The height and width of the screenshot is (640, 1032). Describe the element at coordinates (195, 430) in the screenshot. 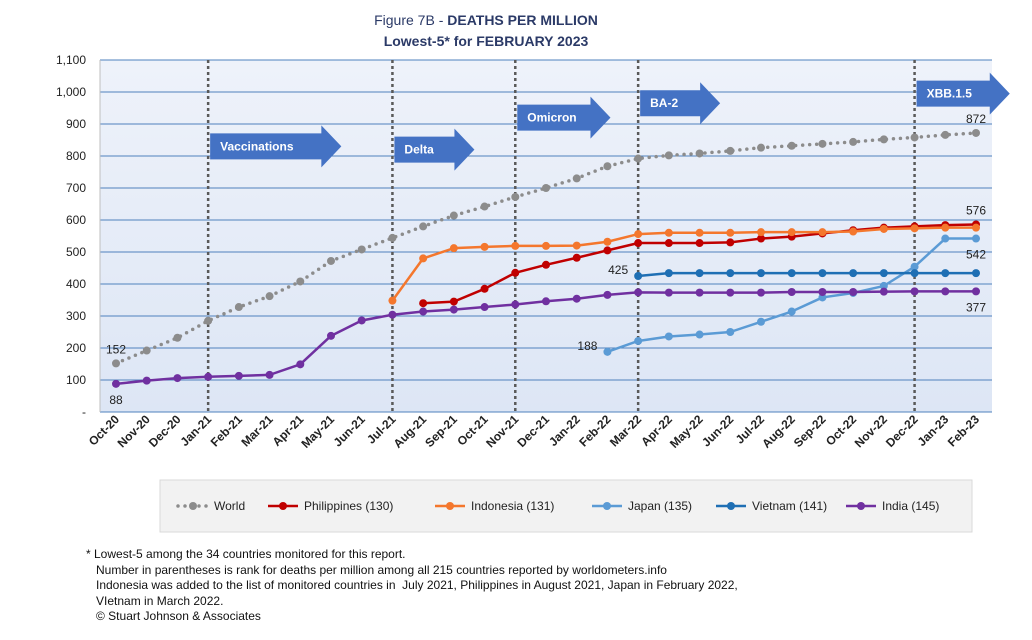

I see `x-tick-label: Jan-21` at that location.